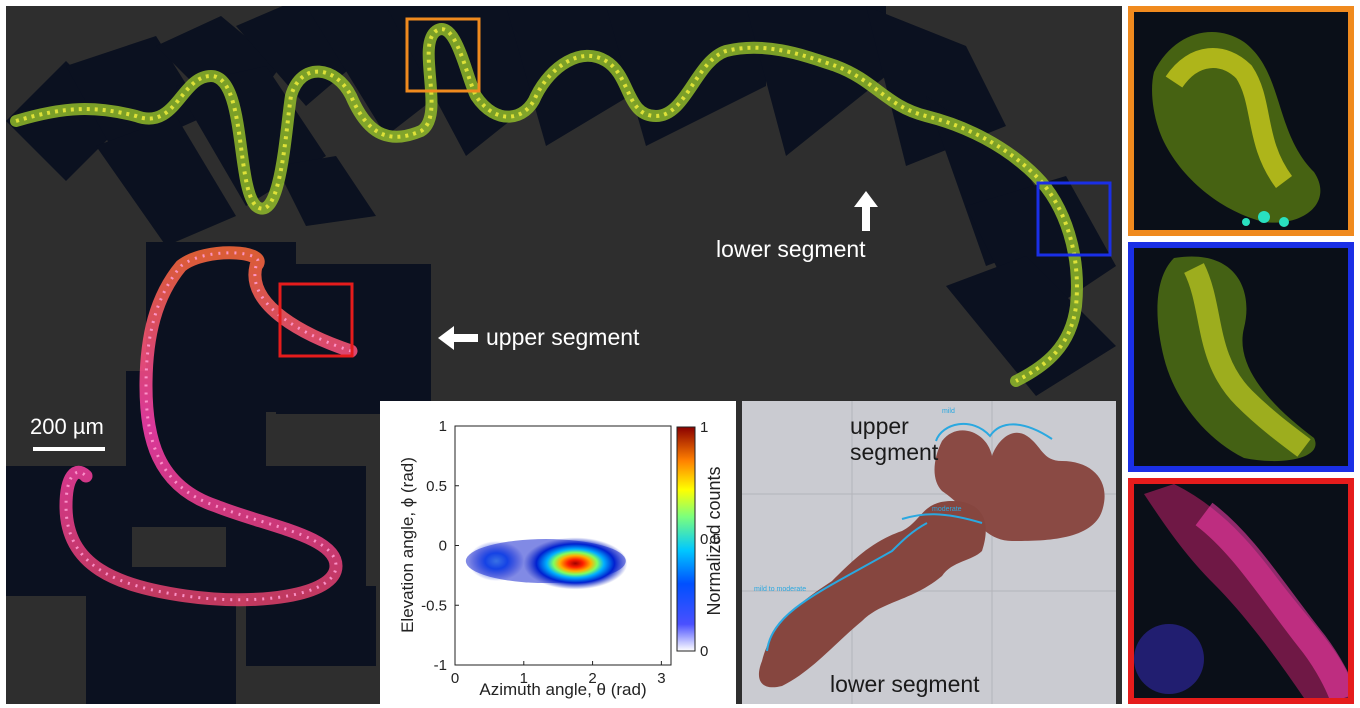 This screenshot has width=1360, height=708. I want to click on blue-zoom-image, so click(1236, 359).